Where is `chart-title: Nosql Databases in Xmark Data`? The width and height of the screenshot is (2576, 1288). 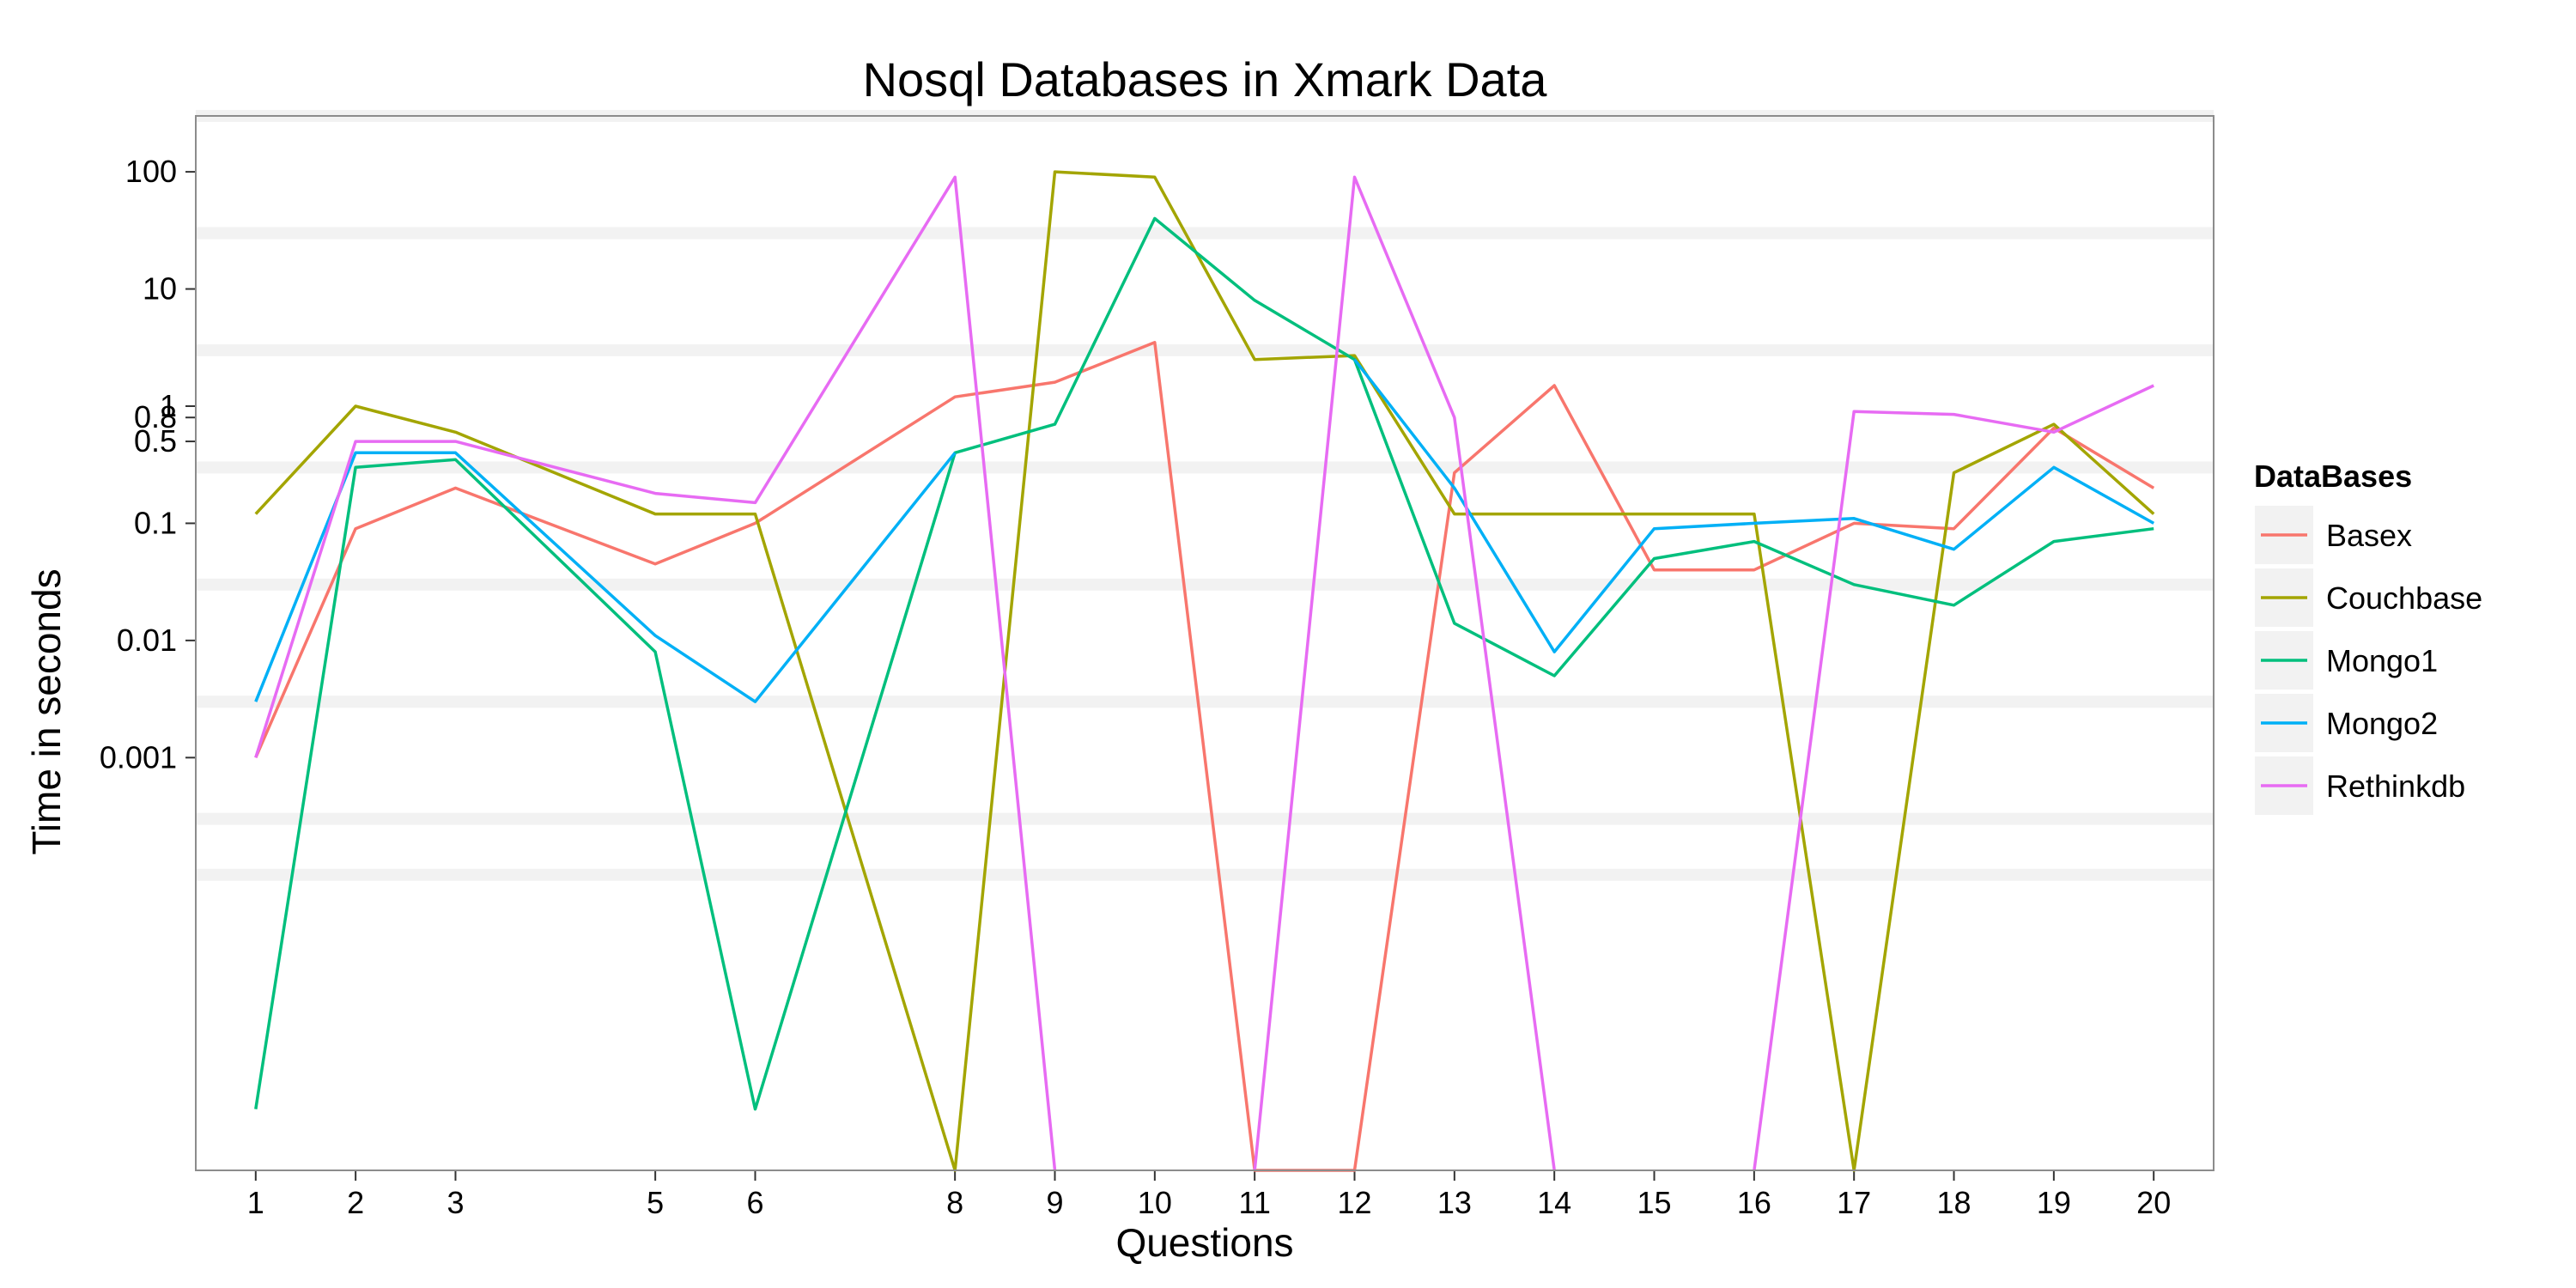 chart-title: Nosql Databases in Xmark Data is located at coordinates (1206, 79).